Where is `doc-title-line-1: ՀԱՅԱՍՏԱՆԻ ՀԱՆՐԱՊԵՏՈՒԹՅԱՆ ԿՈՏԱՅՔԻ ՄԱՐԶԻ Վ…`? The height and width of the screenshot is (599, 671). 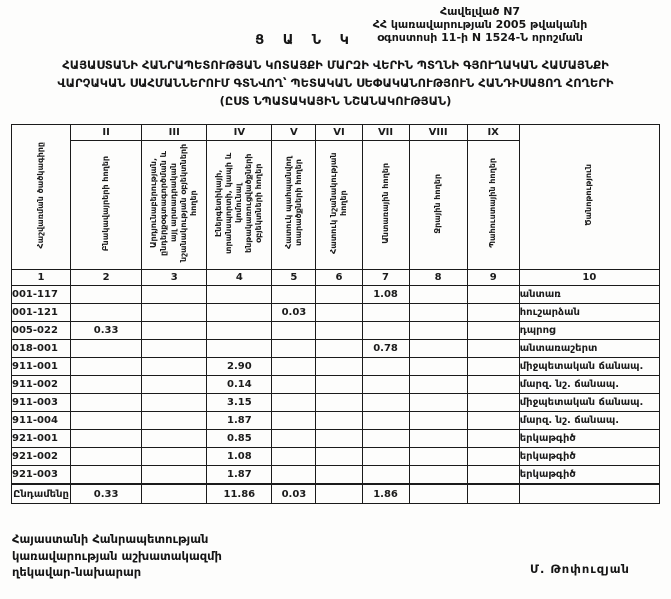
doc-title-line-1: ՀԱՅԱՍՏԱՆԻ ՀԱՆՐԱՊԵՏՈՒԹՅԱՆ ԿՈՏԱՅՔԻ ՄԱՐԶԻ Վ… is located at coordinates (335, 64).